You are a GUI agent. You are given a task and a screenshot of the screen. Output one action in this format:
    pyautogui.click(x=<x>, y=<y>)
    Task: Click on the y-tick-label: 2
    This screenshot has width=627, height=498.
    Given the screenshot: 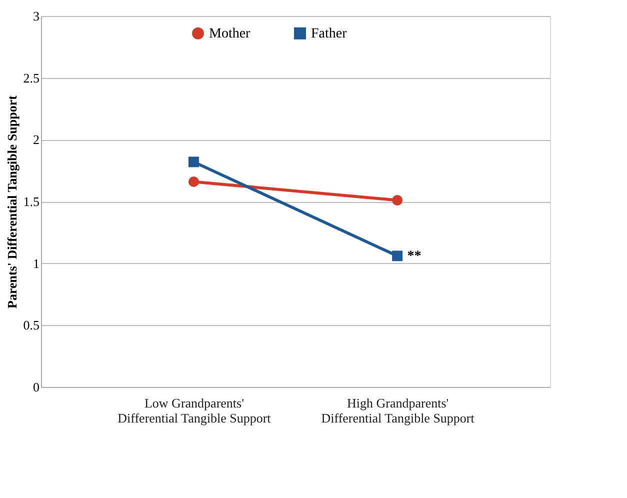 What is the action you would take?
    pyautogui.click(x=36, y=140)
    